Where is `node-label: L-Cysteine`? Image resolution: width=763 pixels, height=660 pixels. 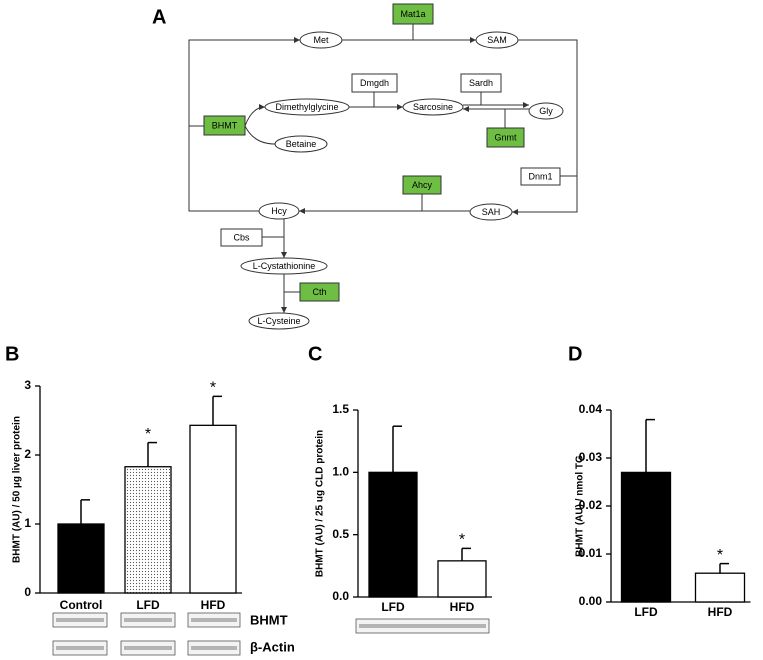
node-label: L-Cysteine is located at coordinates (278, 321).